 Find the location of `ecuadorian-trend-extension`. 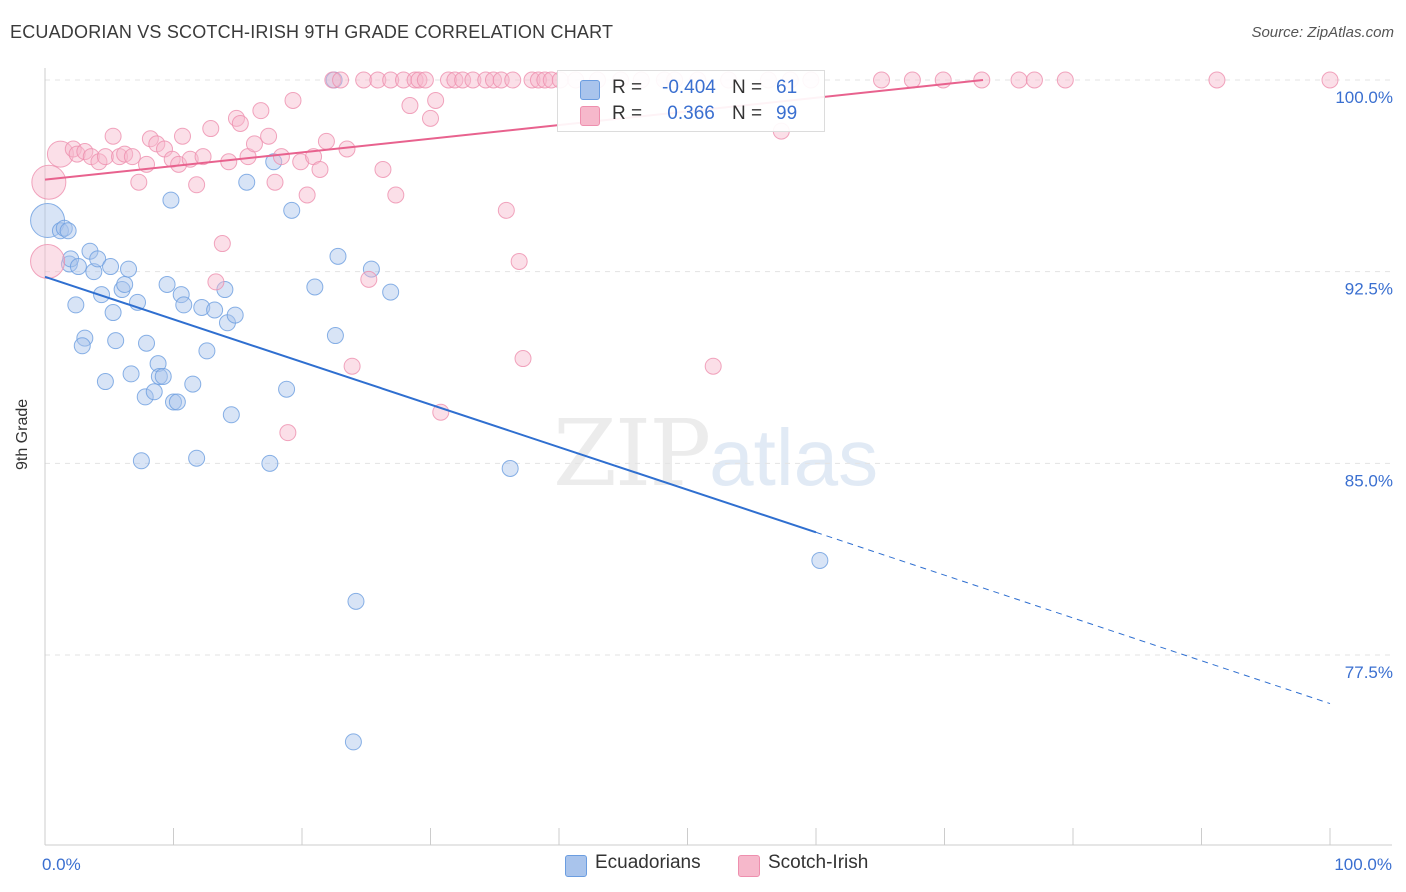

ecuadorian-trend-extension is located at coordinates (1073, 618).